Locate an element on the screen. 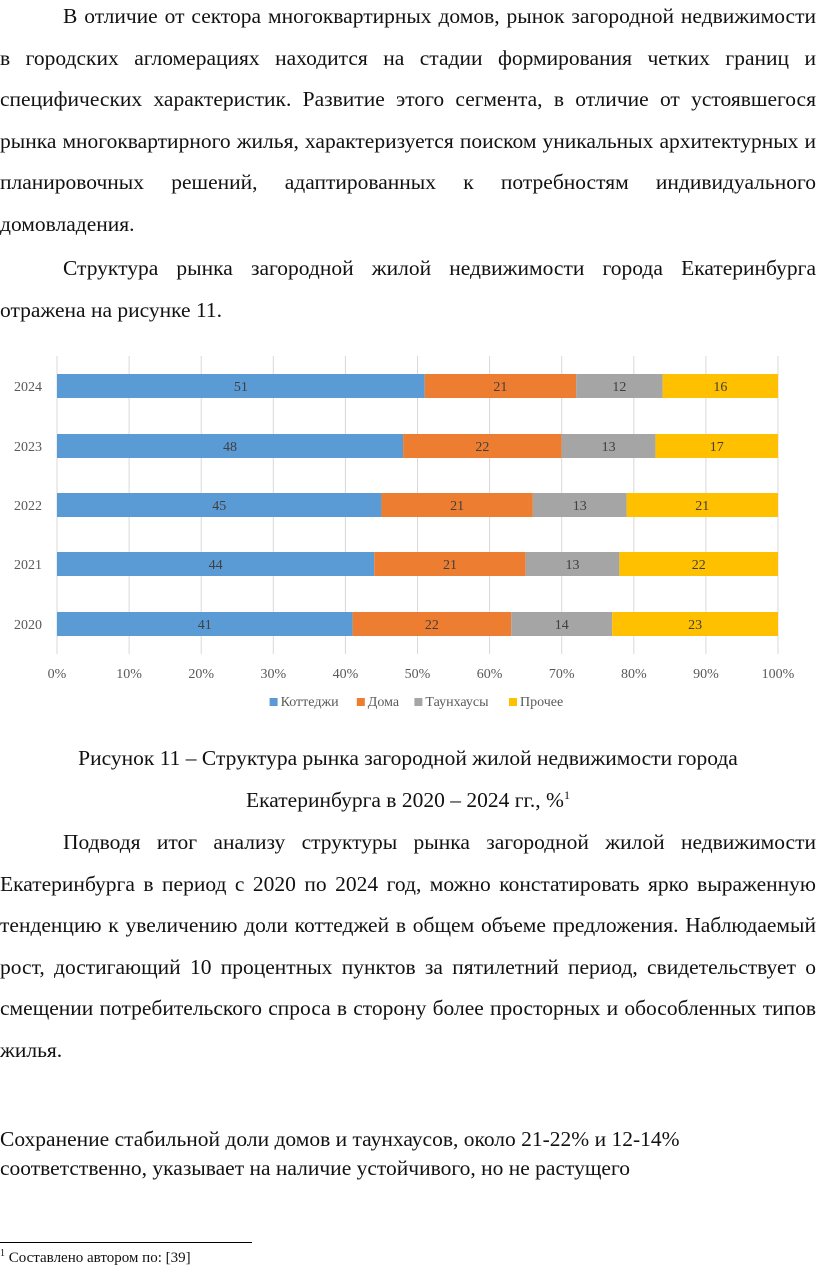  x-tick-label: 50% is located at coordinates (418, 674).